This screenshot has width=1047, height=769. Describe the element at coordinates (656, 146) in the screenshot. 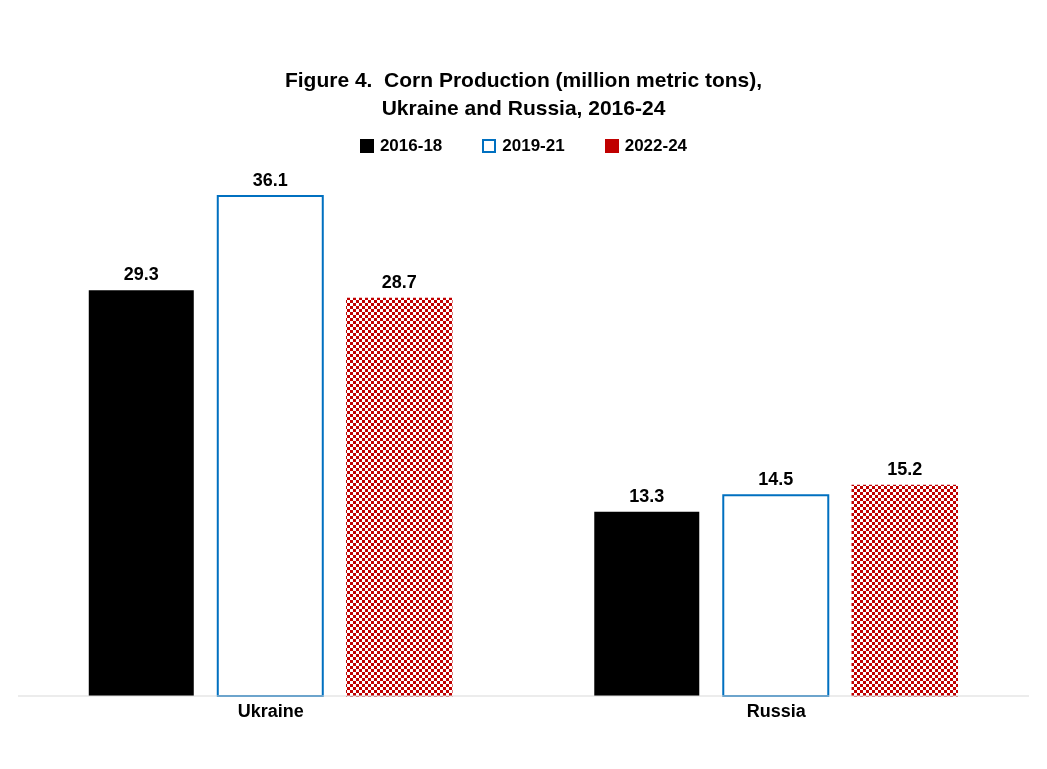

I see `legend-label: 2022-24` at that location.